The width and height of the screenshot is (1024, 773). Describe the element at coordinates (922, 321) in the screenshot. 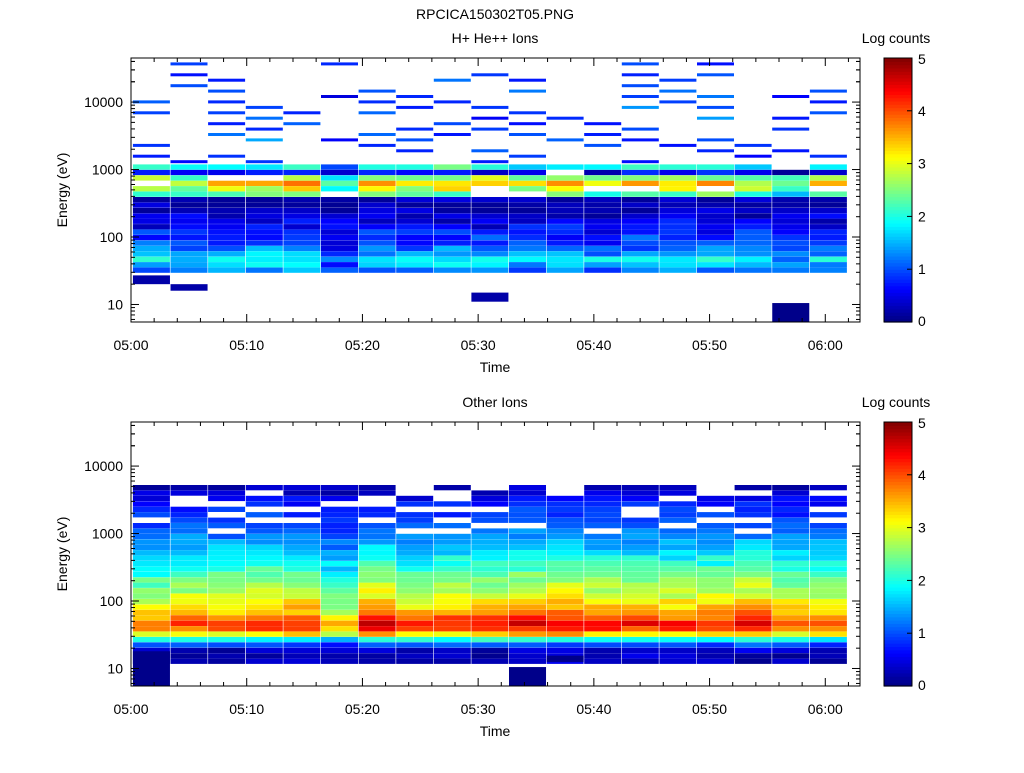

I see `colorbar-tick-label: 0` at that location.